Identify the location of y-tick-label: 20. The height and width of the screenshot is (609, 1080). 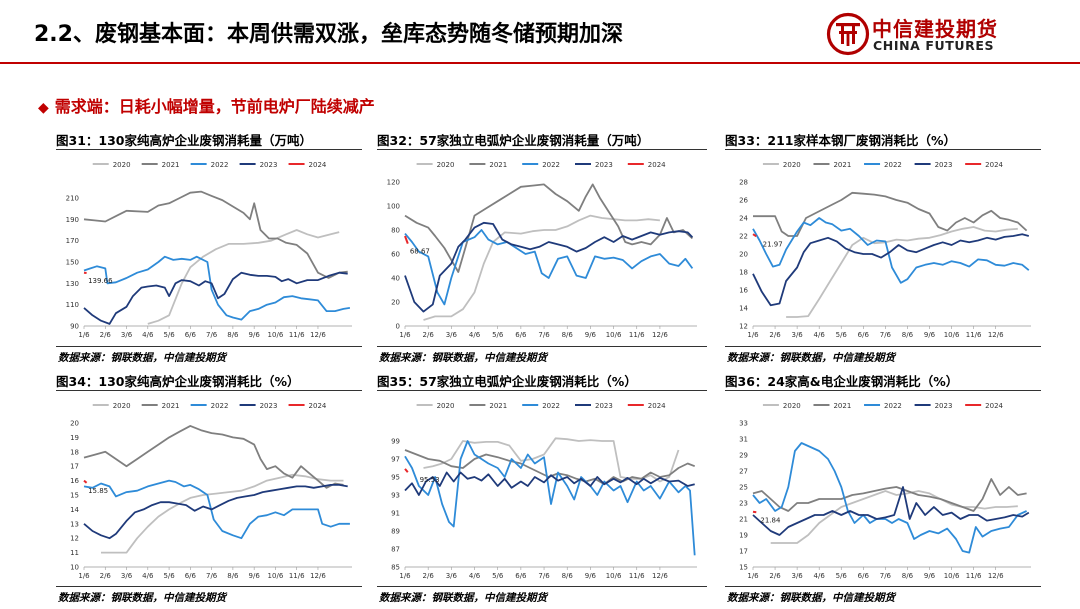
(743, 255).